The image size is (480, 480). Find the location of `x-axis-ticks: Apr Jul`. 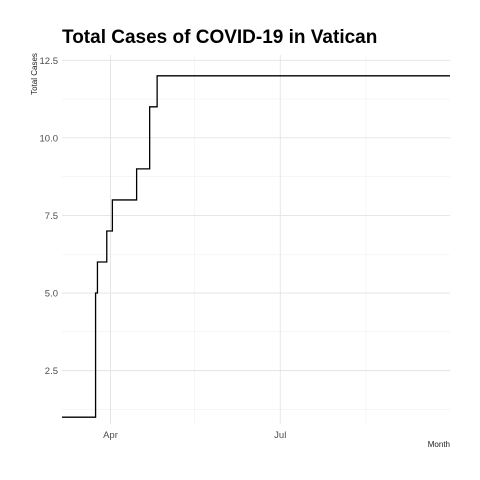

x-axis-ticks: Apr Jul is located at coordinates (194, 435).